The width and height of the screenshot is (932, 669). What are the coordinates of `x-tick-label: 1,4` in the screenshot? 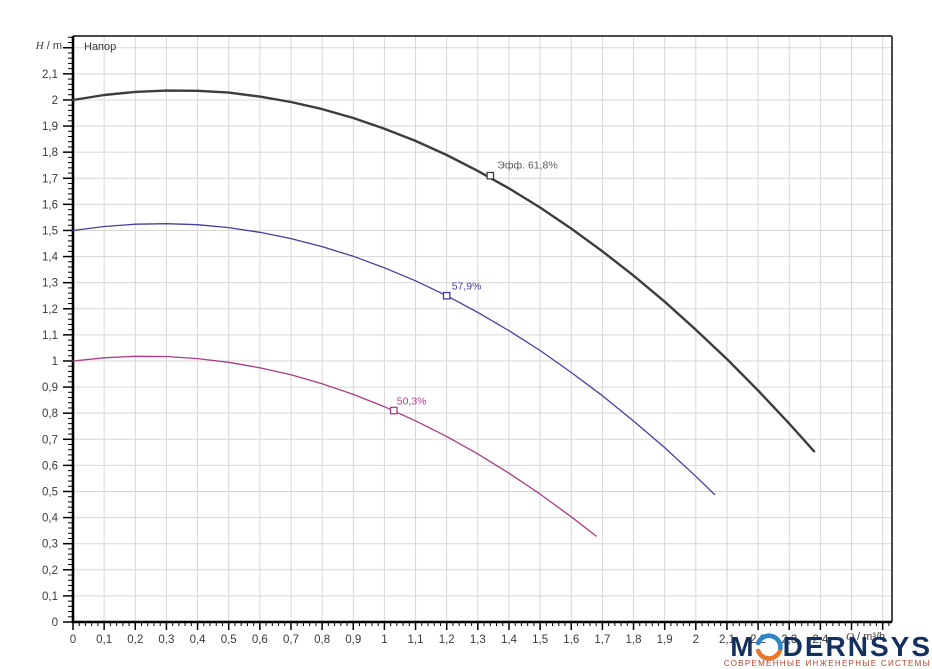 It's located at (509, 640).